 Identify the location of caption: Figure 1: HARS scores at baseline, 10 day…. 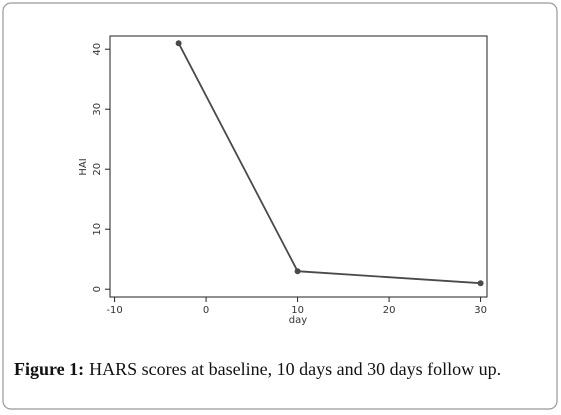
(257, 369).